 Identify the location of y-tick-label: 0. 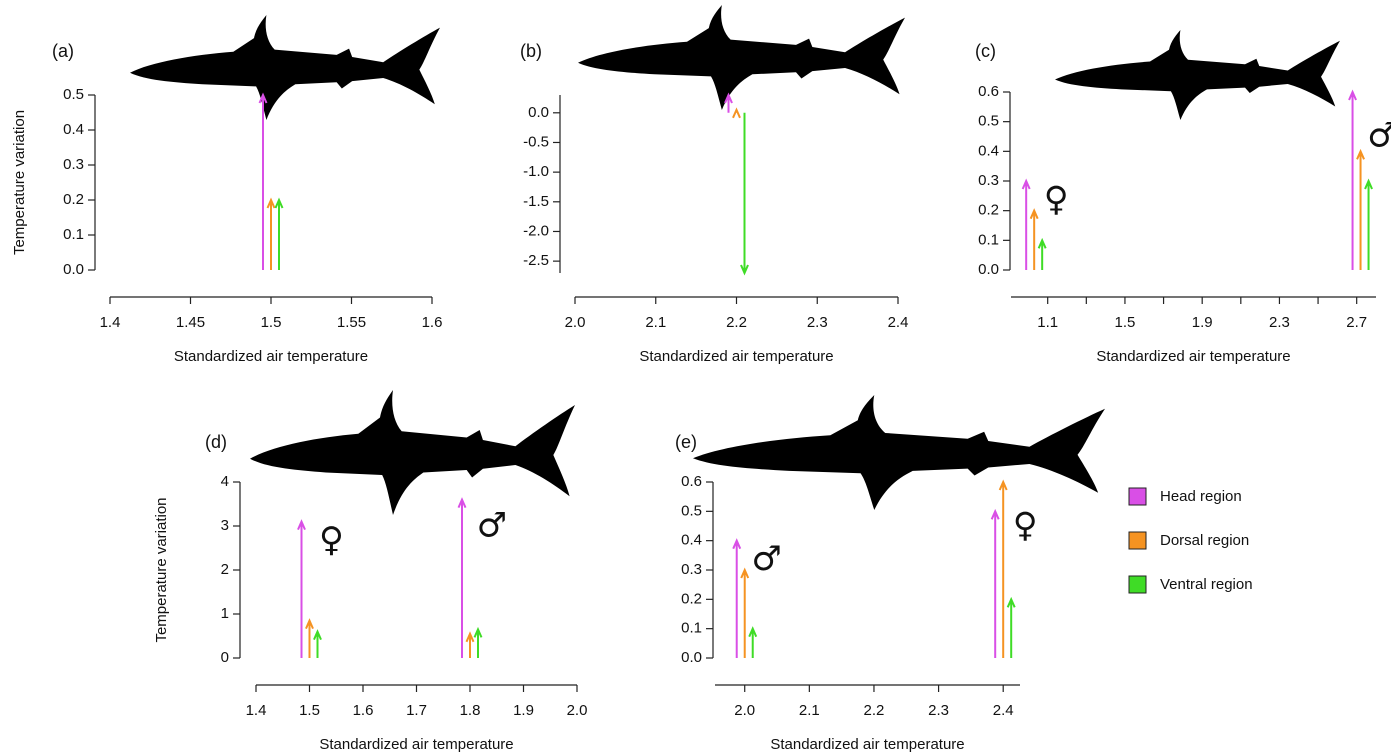
(225, 657).